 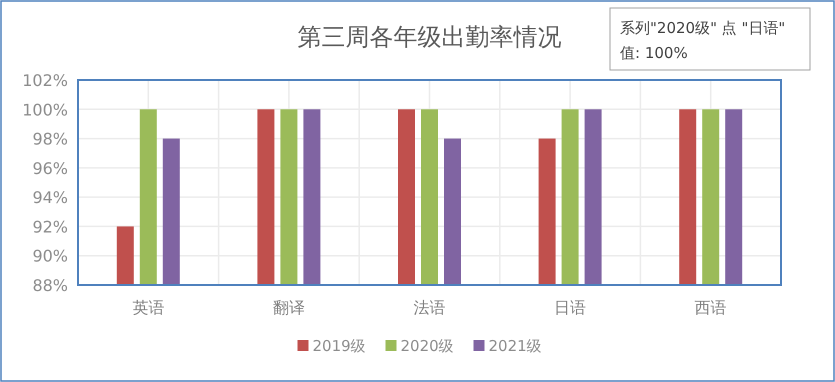 I want to click on legend-label: 2021级, so click(x=515, y=346).